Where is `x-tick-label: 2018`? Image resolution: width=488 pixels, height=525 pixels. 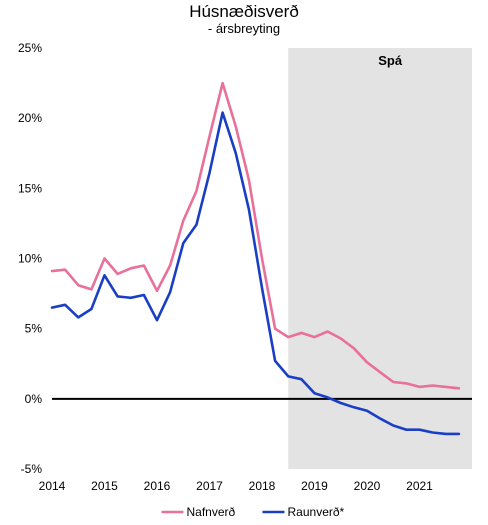
x-tick-label: 2018 is located at coordinates (262, 486).